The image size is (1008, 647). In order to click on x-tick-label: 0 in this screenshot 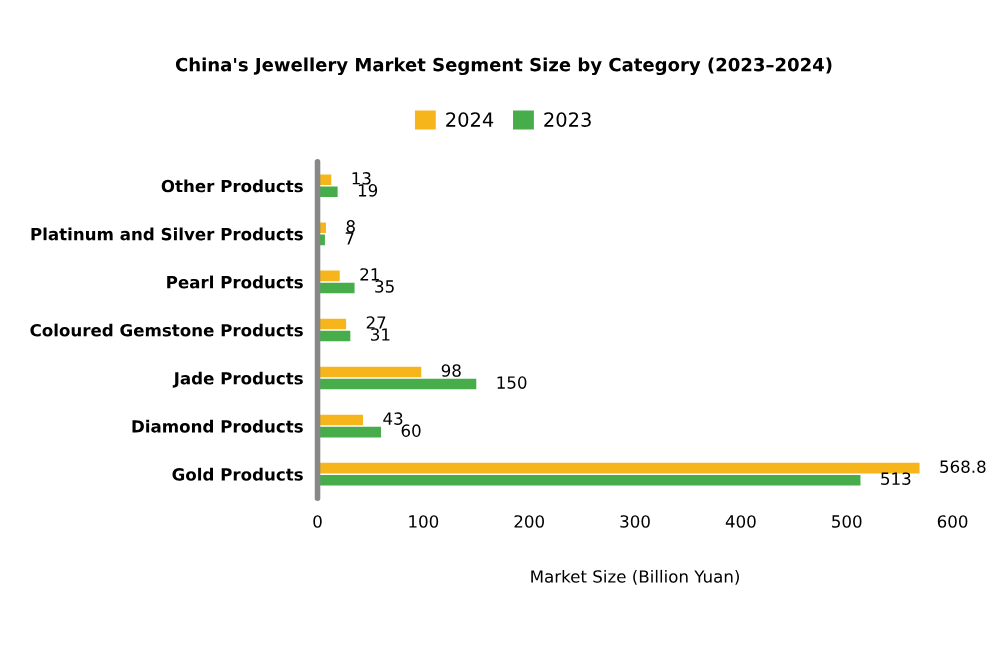, I will do `click(317, 521)`.